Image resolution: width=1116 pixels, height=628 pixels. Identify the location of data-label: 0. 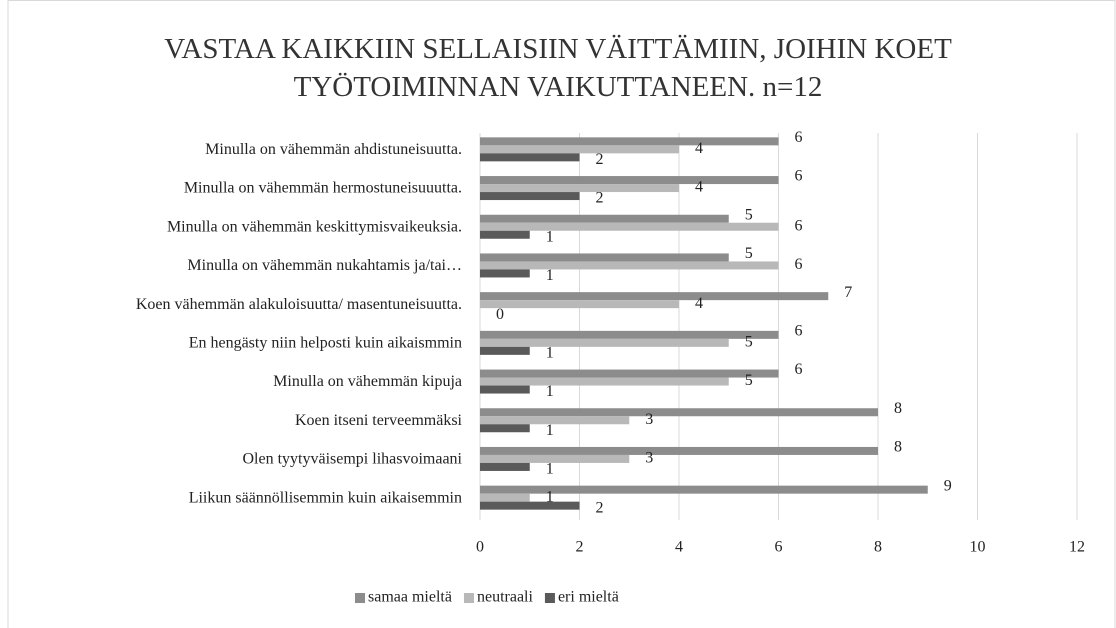
(500, 314).